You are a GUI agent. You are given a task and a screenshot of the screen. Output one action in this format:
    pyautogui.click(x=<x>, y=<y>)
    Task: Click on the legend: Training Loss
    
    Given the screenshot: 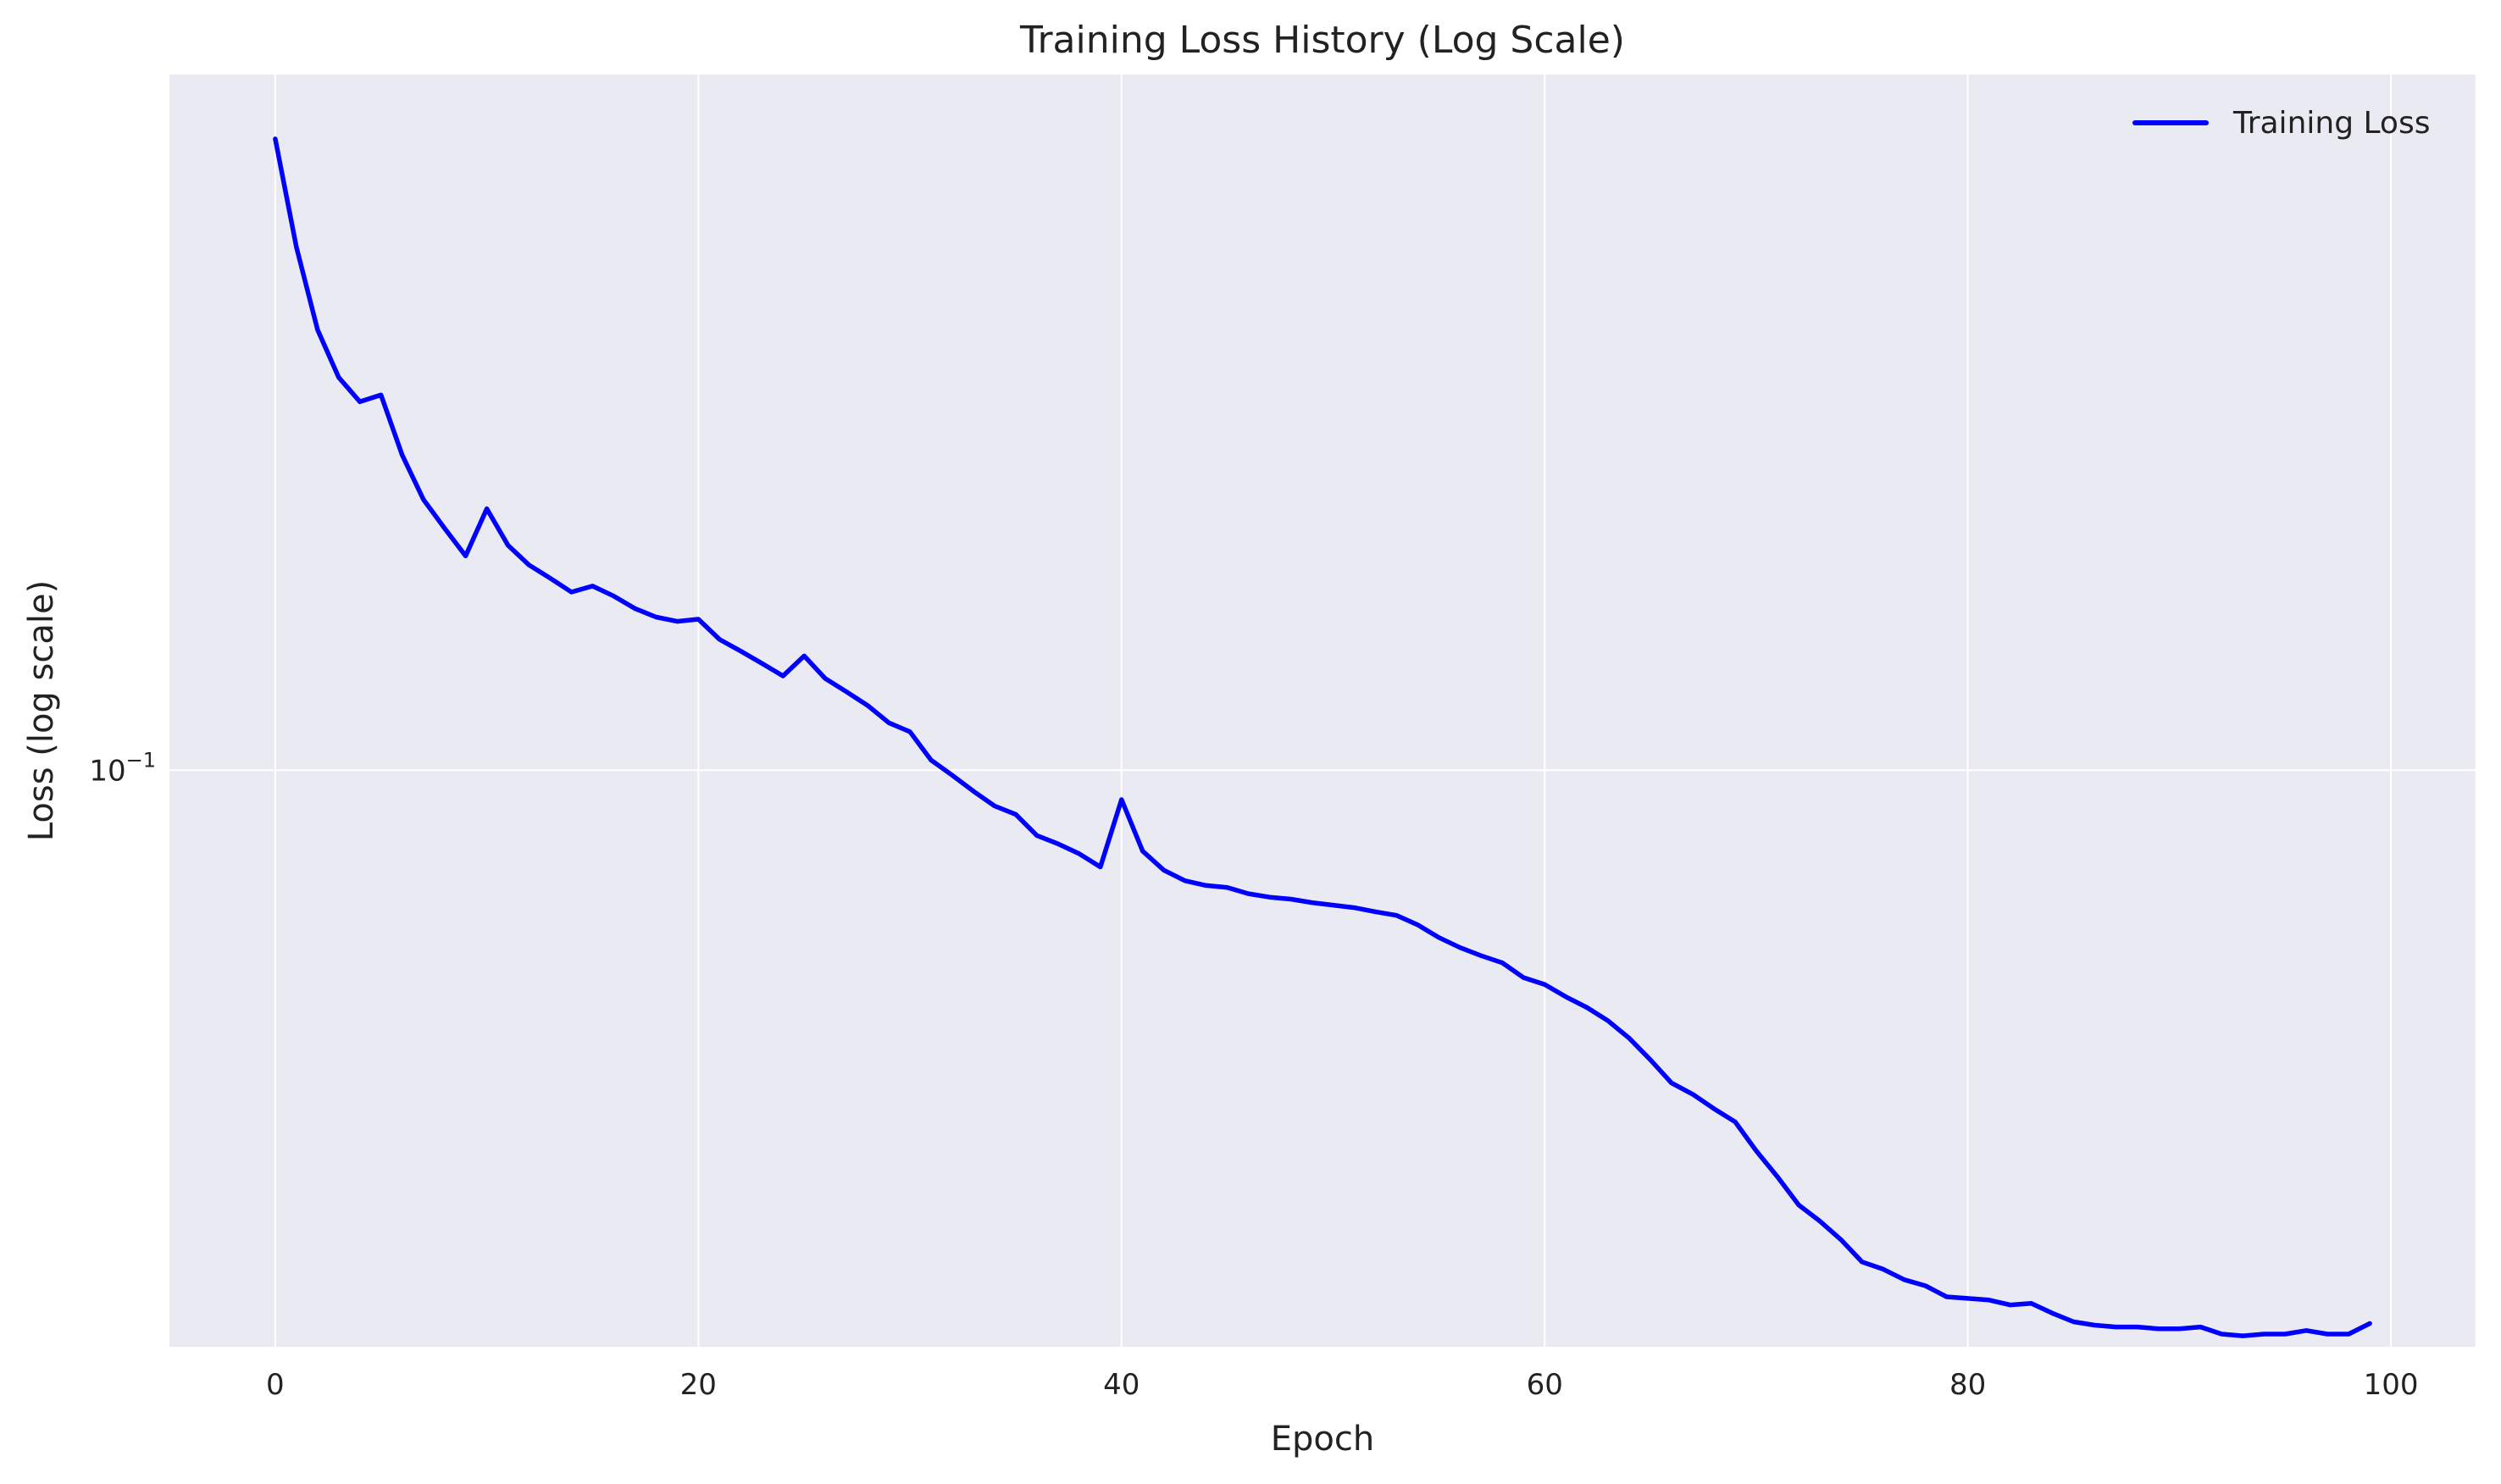 What is the action you would take?
    pyautogui.click(x=2281, y=123)
    